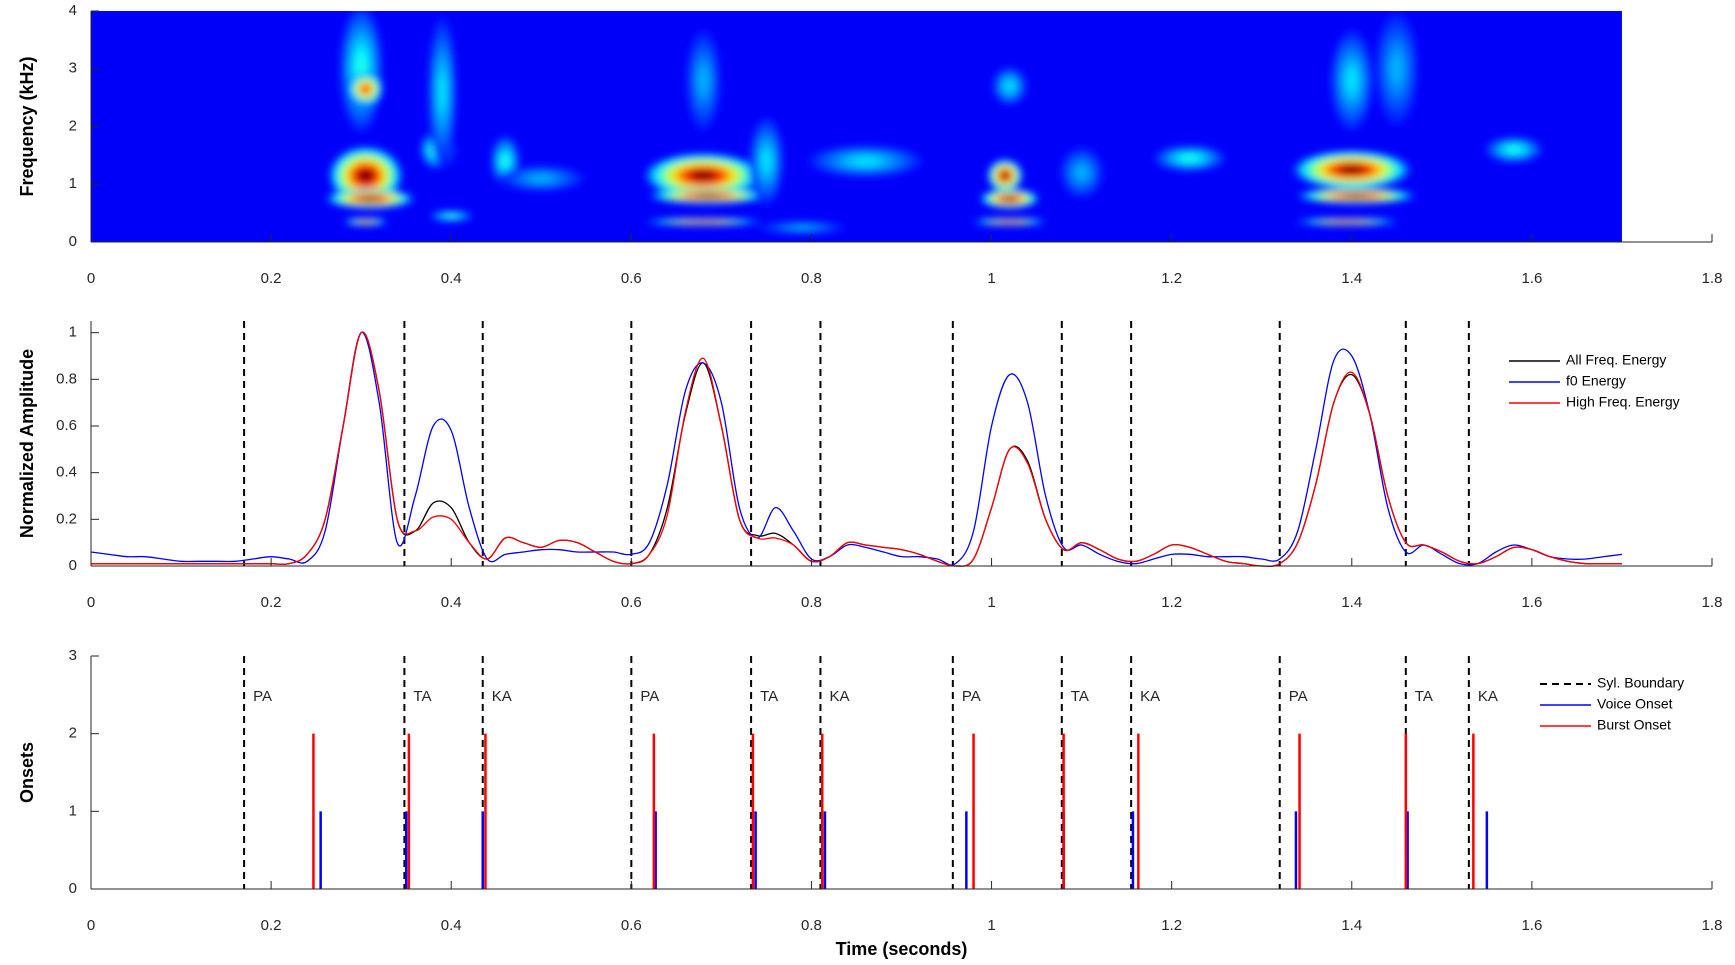 This screenshot has height=965, width=1735. I want to click on x-axis-label: Time (seconds), so click(902, 949).